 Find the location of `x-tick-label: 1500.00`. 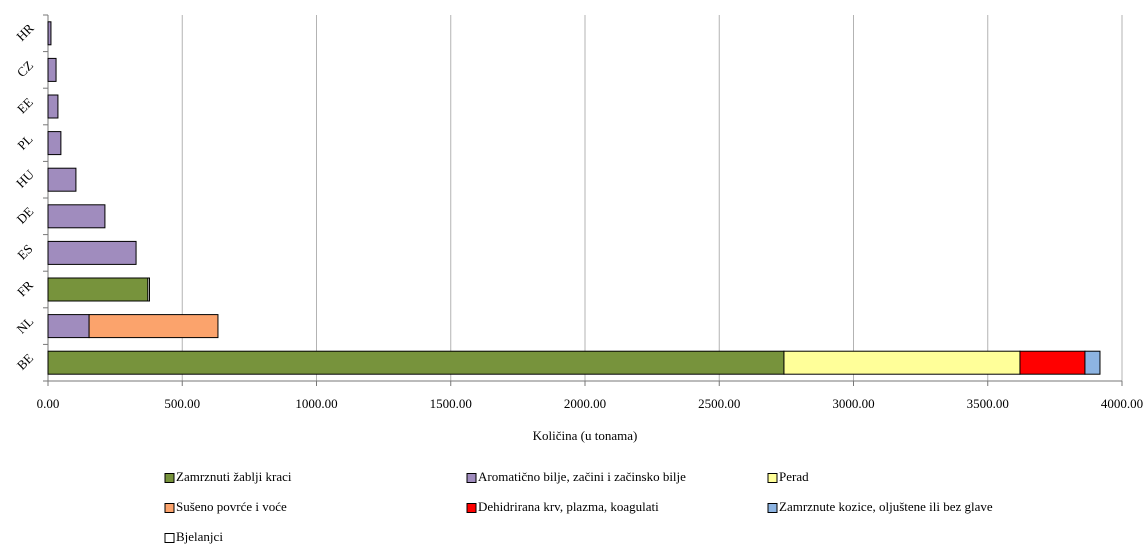

x-tick-label: 1500.00 is located at coordinates (451, 403).